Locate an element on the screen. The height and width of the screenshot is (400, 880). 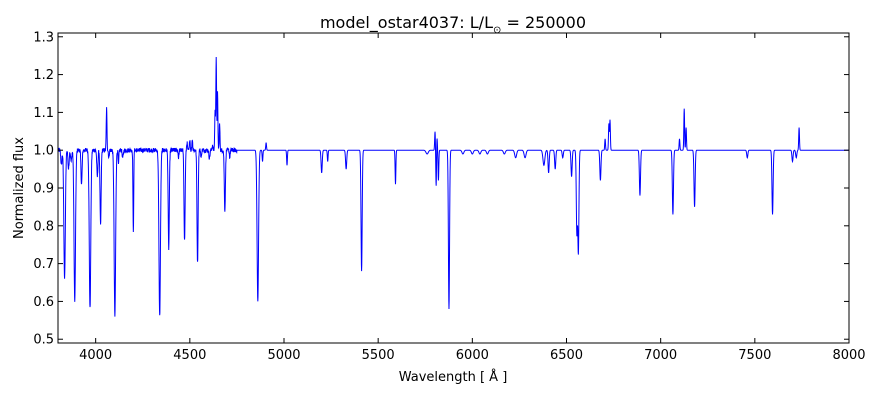
y-tick-label: 1.3 is located at coordinates (43, 37).